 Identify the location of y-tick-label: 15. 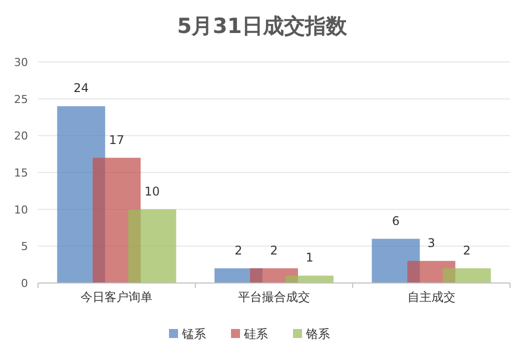
(21, 173).